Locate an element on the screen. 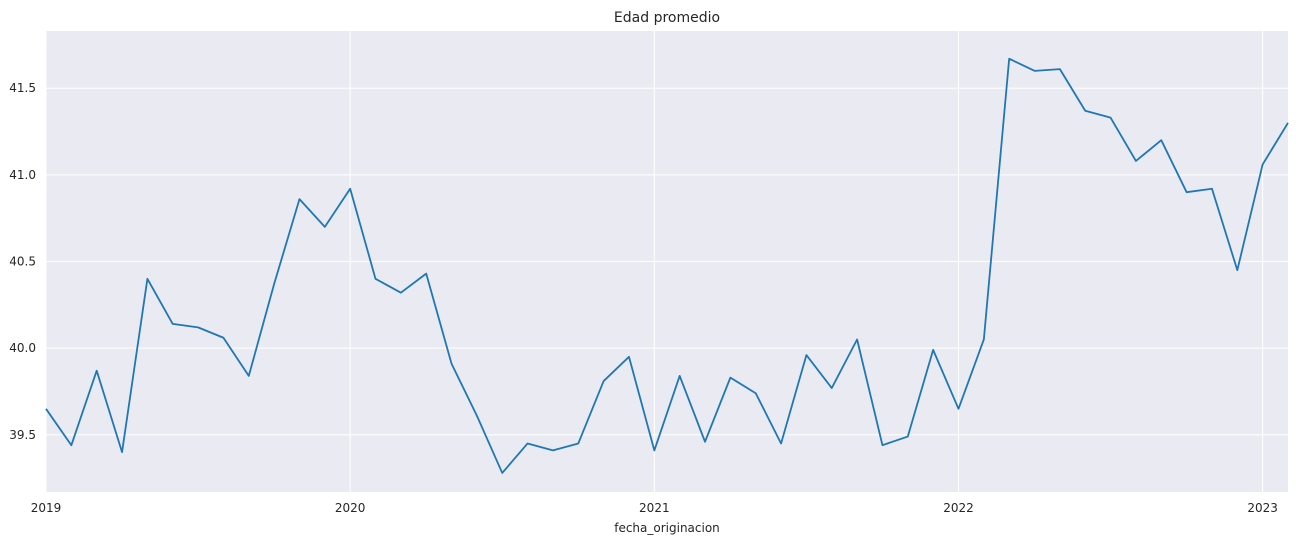 Image resolution: width=1296 pixels, height=545 pixels. x-axis-label: fecha_originacion is located at coordinates (667, 528).